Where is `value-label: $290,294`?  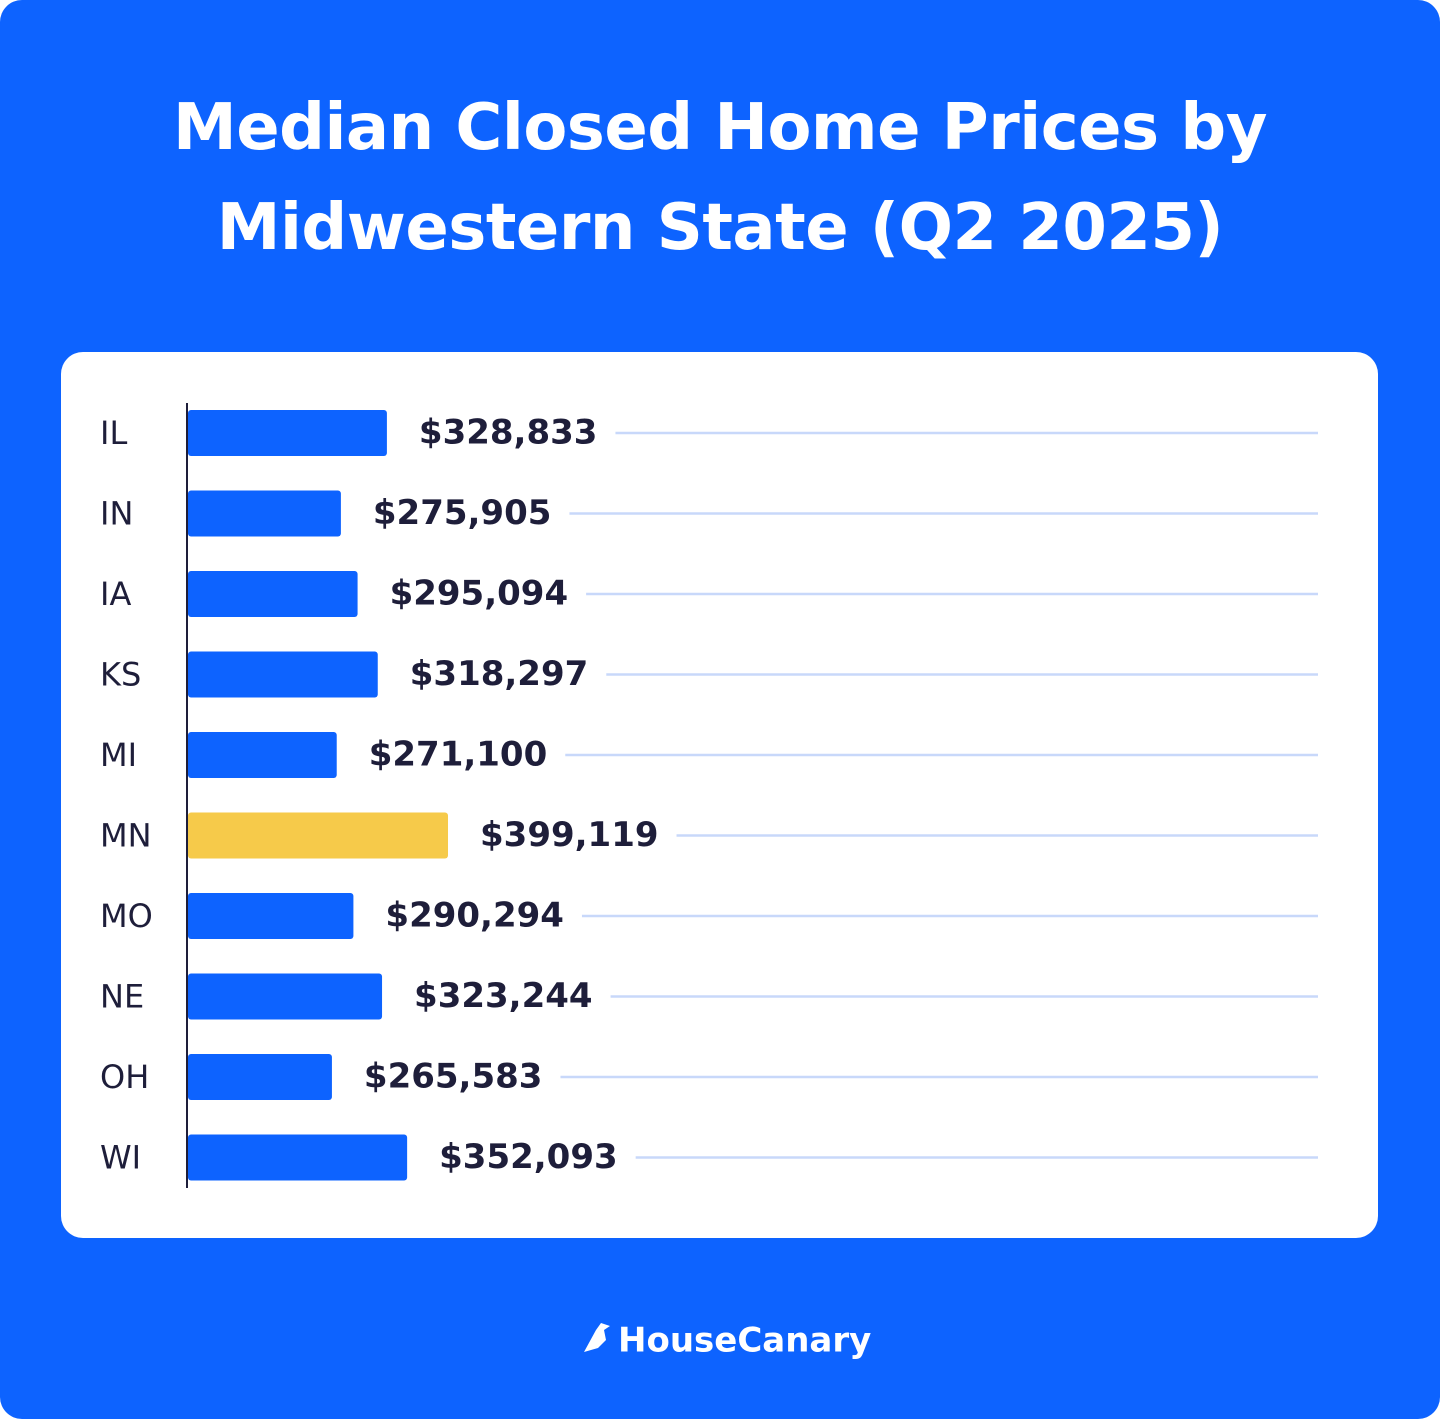
value-label: $290,294 is located at coordinates (474, 916).